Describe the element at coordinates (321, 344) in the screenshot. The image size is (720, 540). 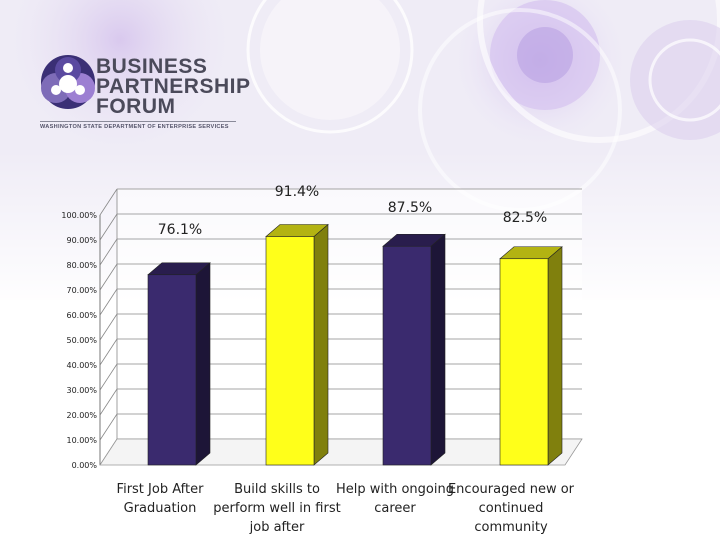
I see `bar-2-side` at that location.